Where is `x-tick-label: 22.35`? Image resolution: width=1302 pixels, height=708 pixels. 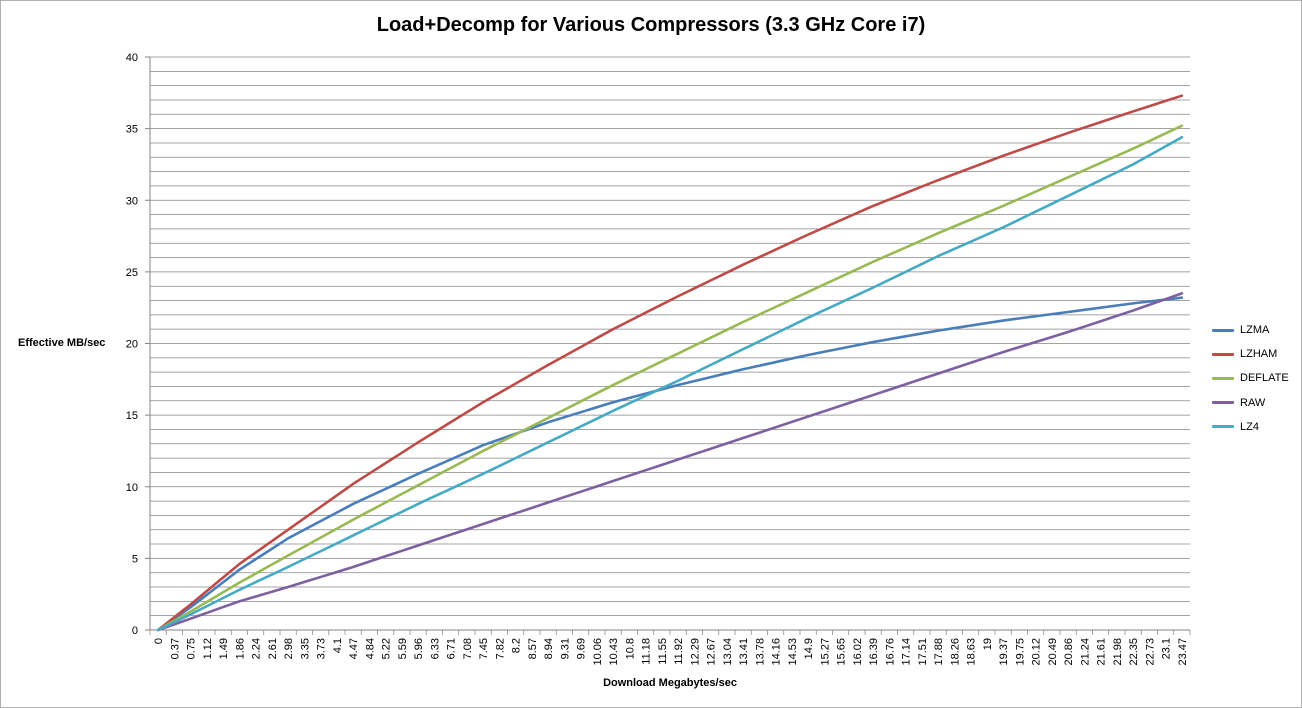 x-tick-label: 22.35 is located at coordinates (1134, 652).